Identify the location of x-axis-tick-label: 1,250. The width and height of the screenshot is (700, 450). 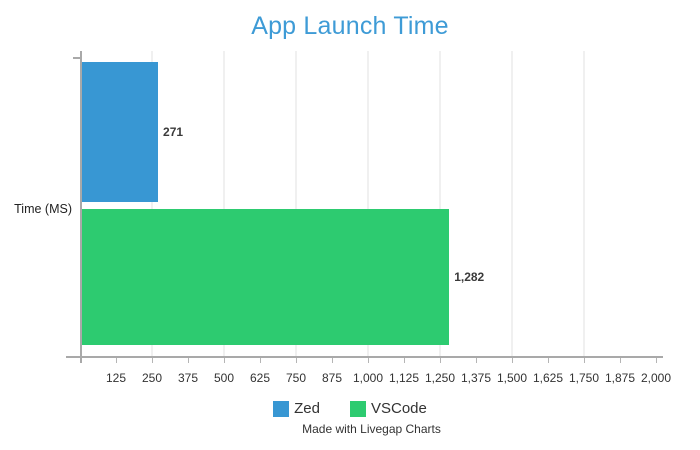
(440, 378).